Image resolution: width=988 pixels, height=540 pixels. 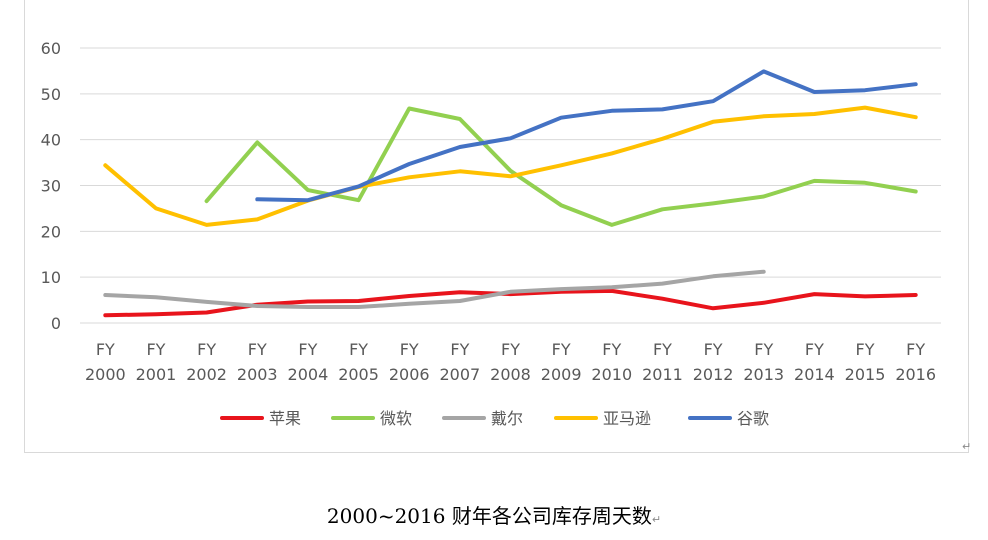 What do you see at coordinates (713, 362) in the screenshot?
I see `x-tick-label: FY 2012` at bounding box center [713, 362].